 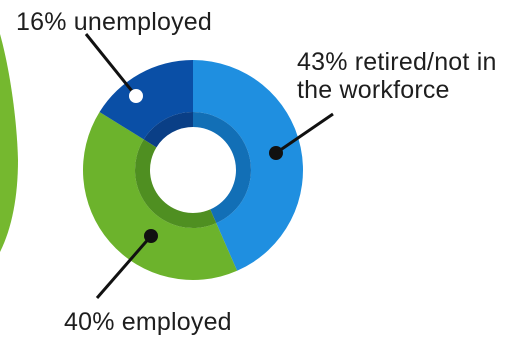 I want to click on donut-slice-retired, so click(x=248, y=165).